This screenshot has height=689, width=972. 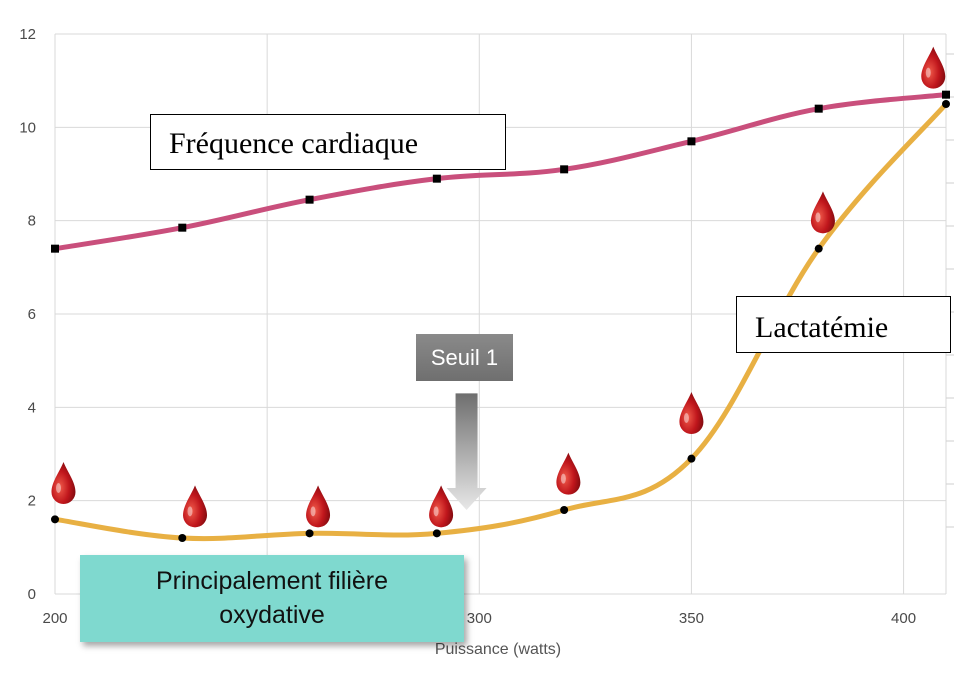 What do you see at coordinates (479, 618) in the screenshot?
I see `x-tick-label: 300` at bounding box center [479, 618].